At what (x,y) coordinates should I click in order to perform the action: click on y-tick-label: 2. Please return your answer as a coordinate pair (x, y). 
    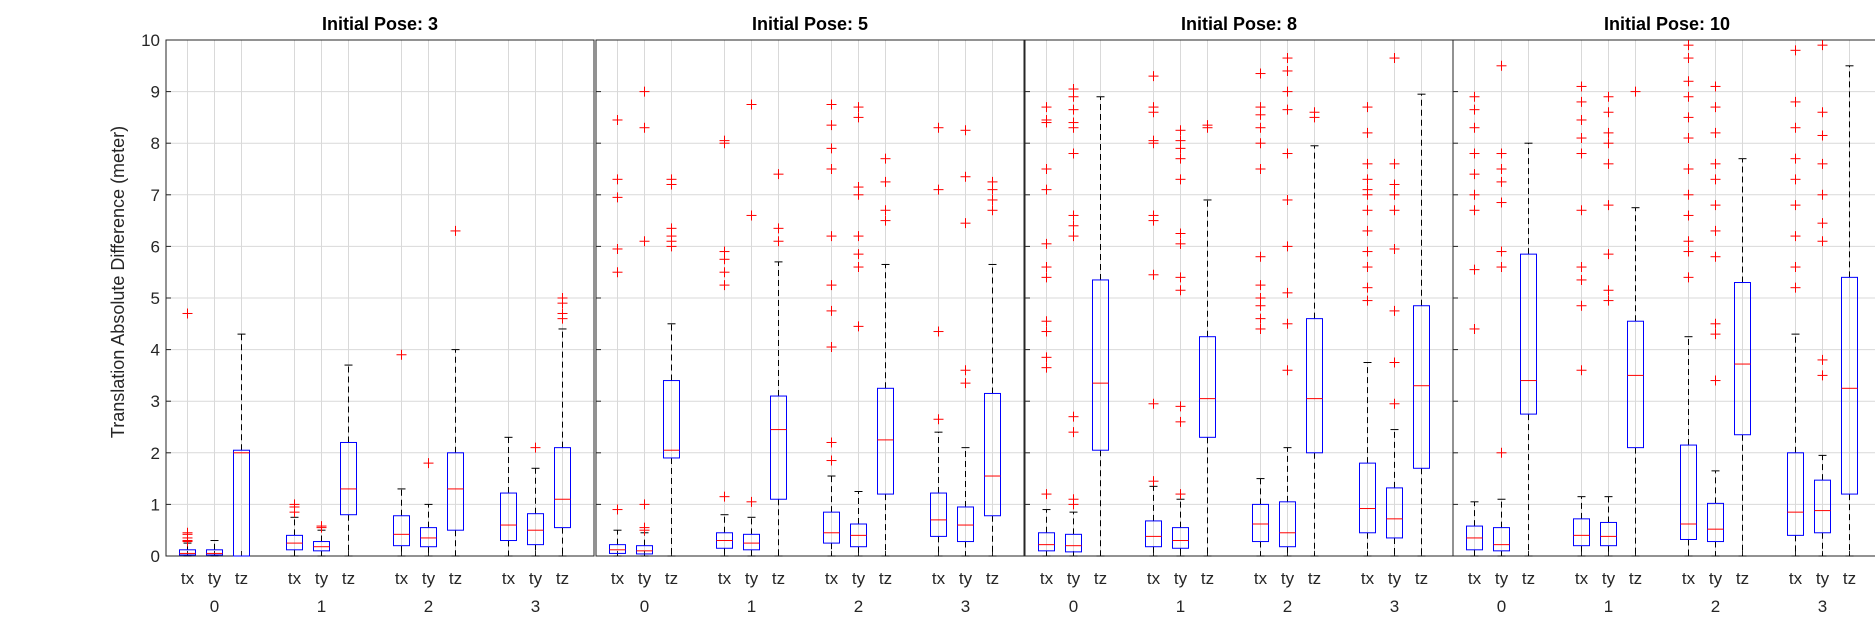
    Looking at the image, I should click on (155, 453).